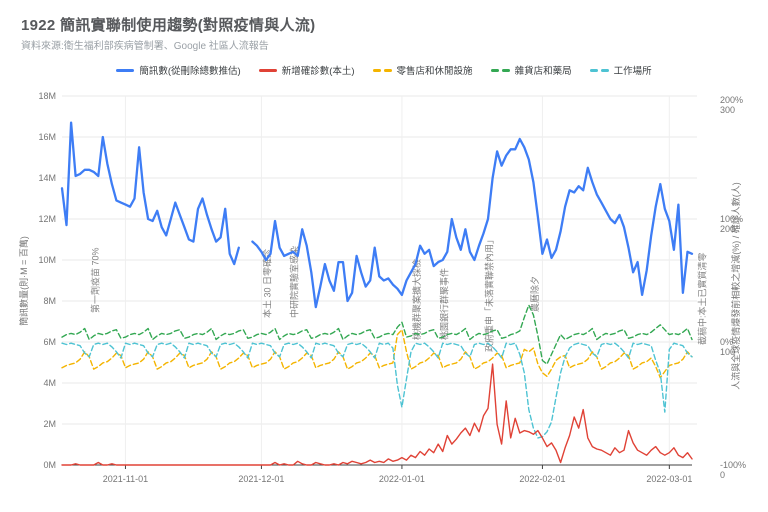 The height and width of the screenshot is (512, 768). What do you see at coordinates (267, 70) in the screenshot?
I see `legend-swatch-cases` at bounding box center [267, 70].